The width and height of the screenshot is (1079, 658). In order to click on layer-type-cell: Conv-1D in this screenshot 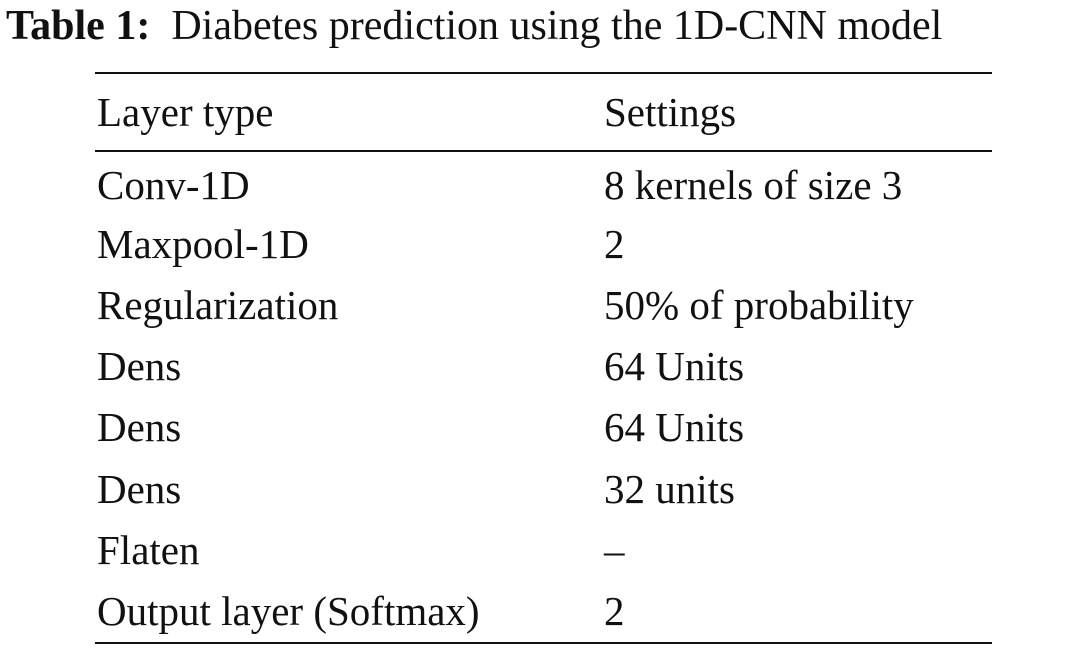, I will do `click(173, 184)`.